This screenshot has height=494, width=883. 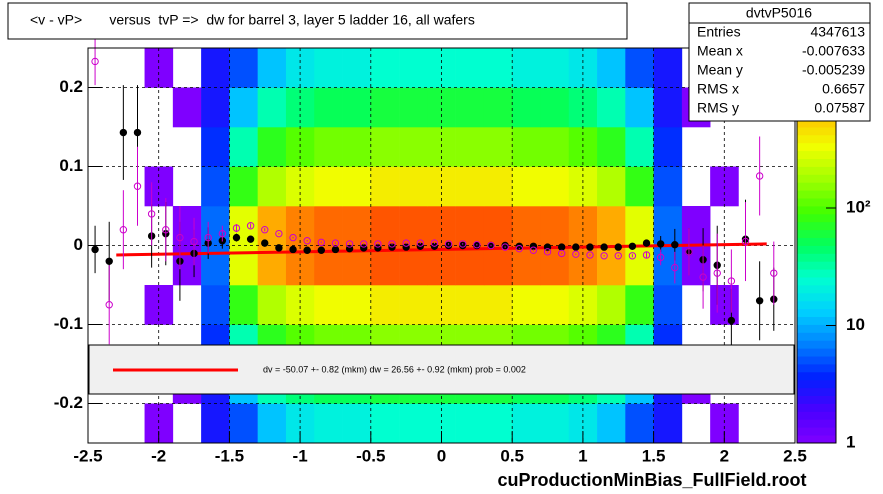 I want to click on stats-label: Mean y, so click(x=720, y=70).